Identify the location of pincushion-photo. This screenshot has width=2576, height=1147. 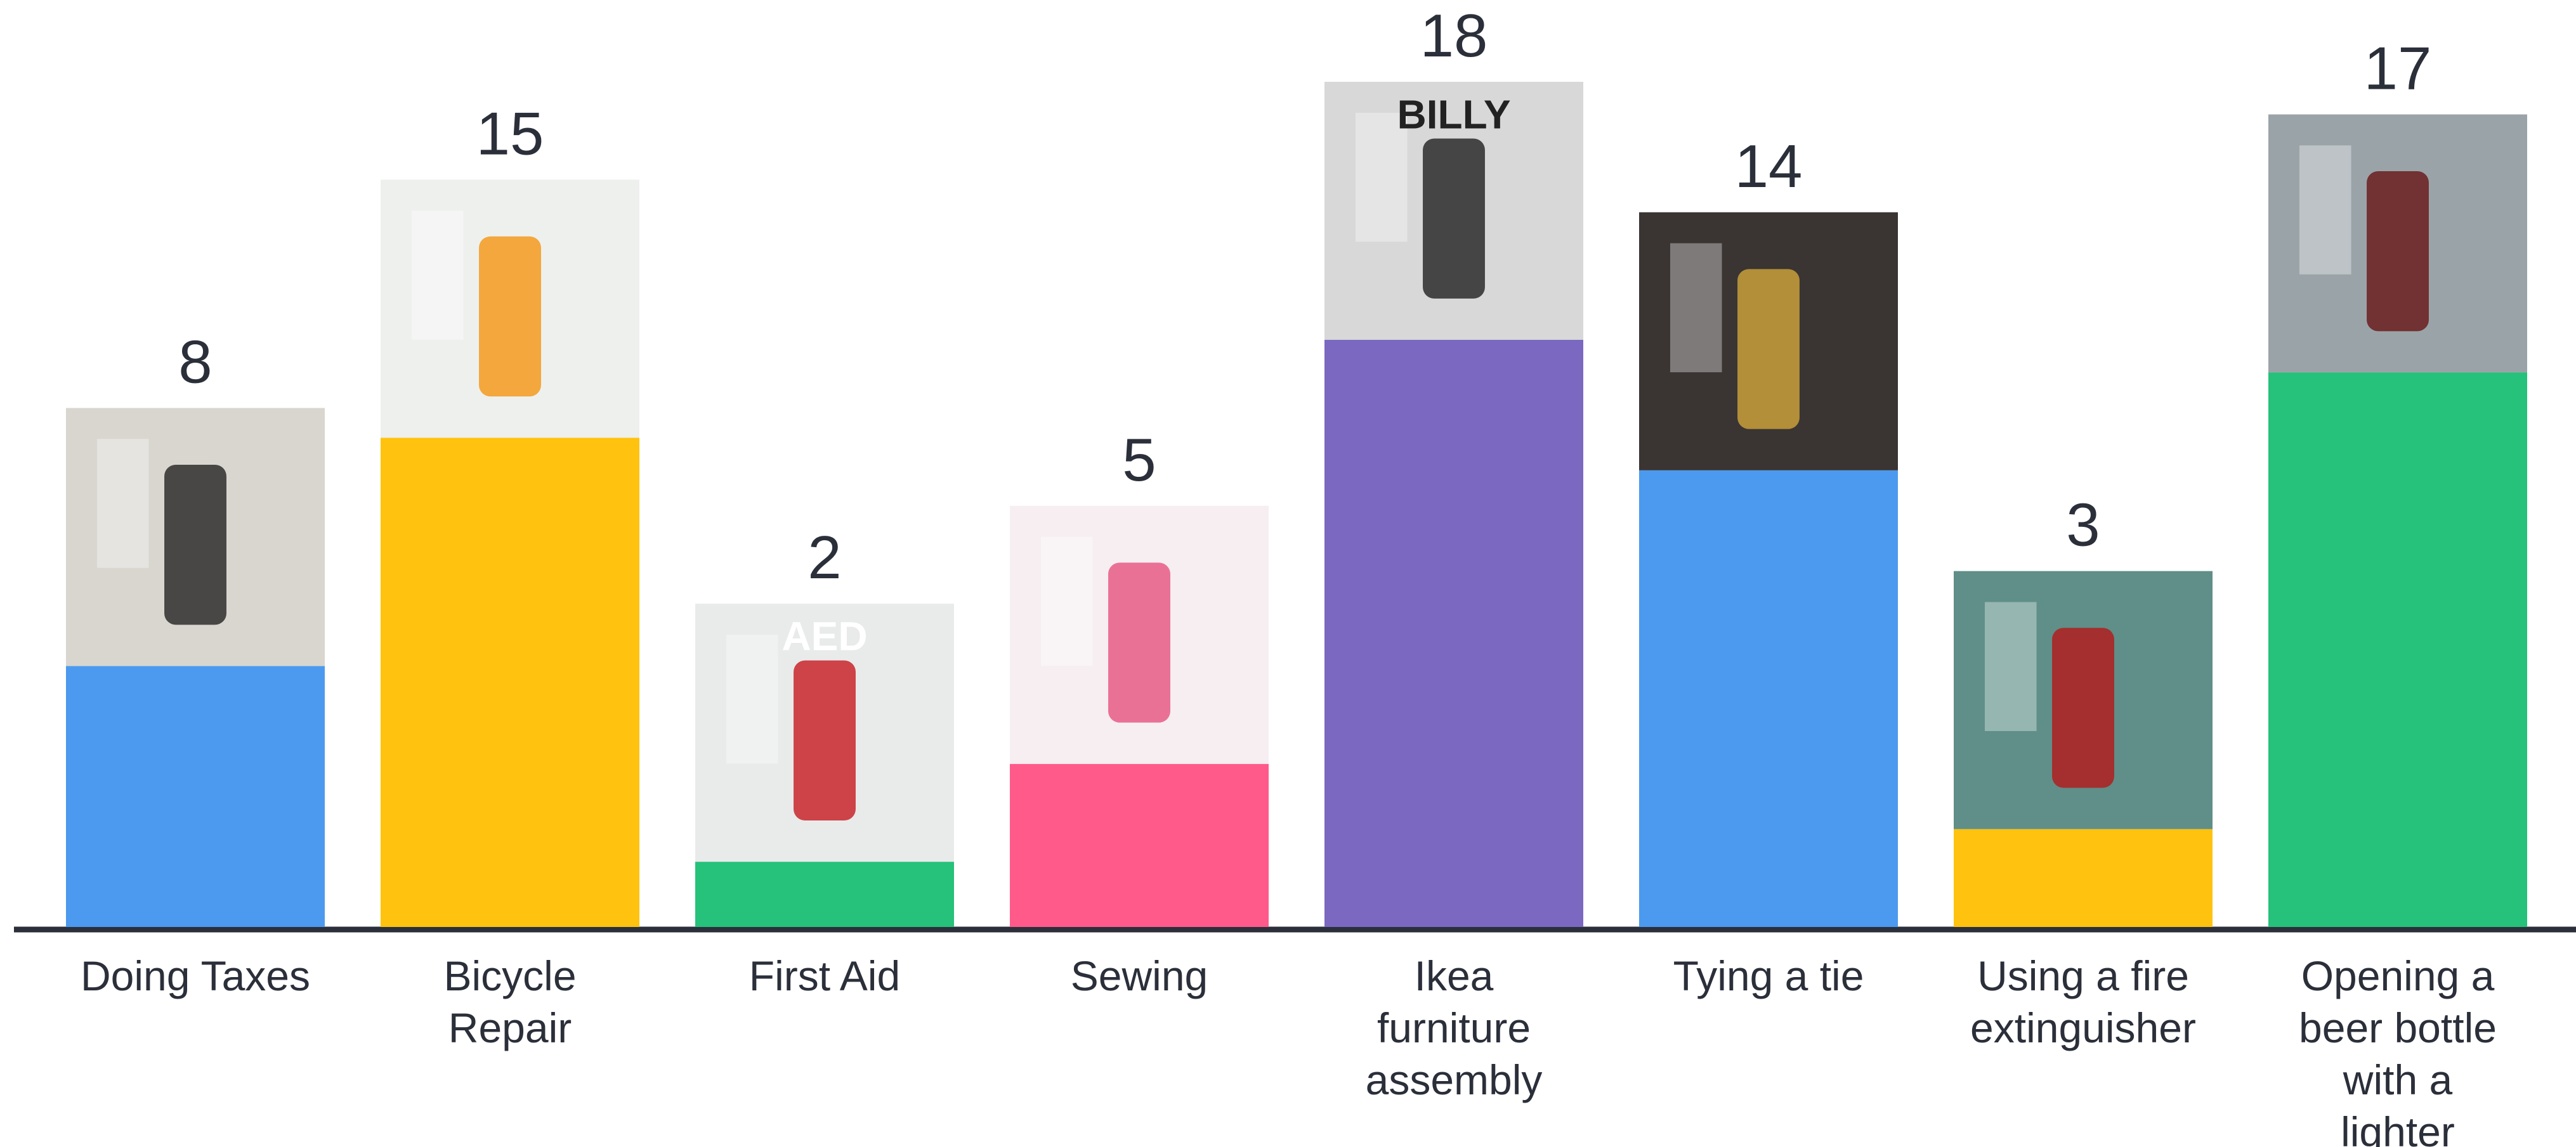
(1139, 634).